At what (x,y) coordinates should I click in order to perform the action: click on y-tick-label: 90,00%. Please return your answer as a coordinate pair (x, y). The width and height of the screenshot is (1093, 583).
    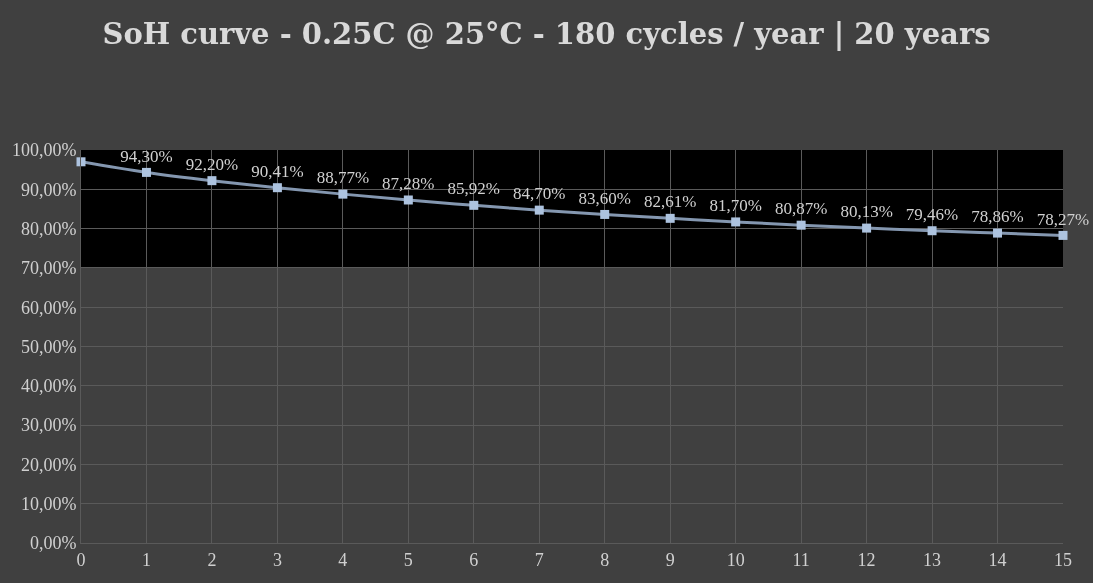
    Looking at the image, I should click on (48, 189).